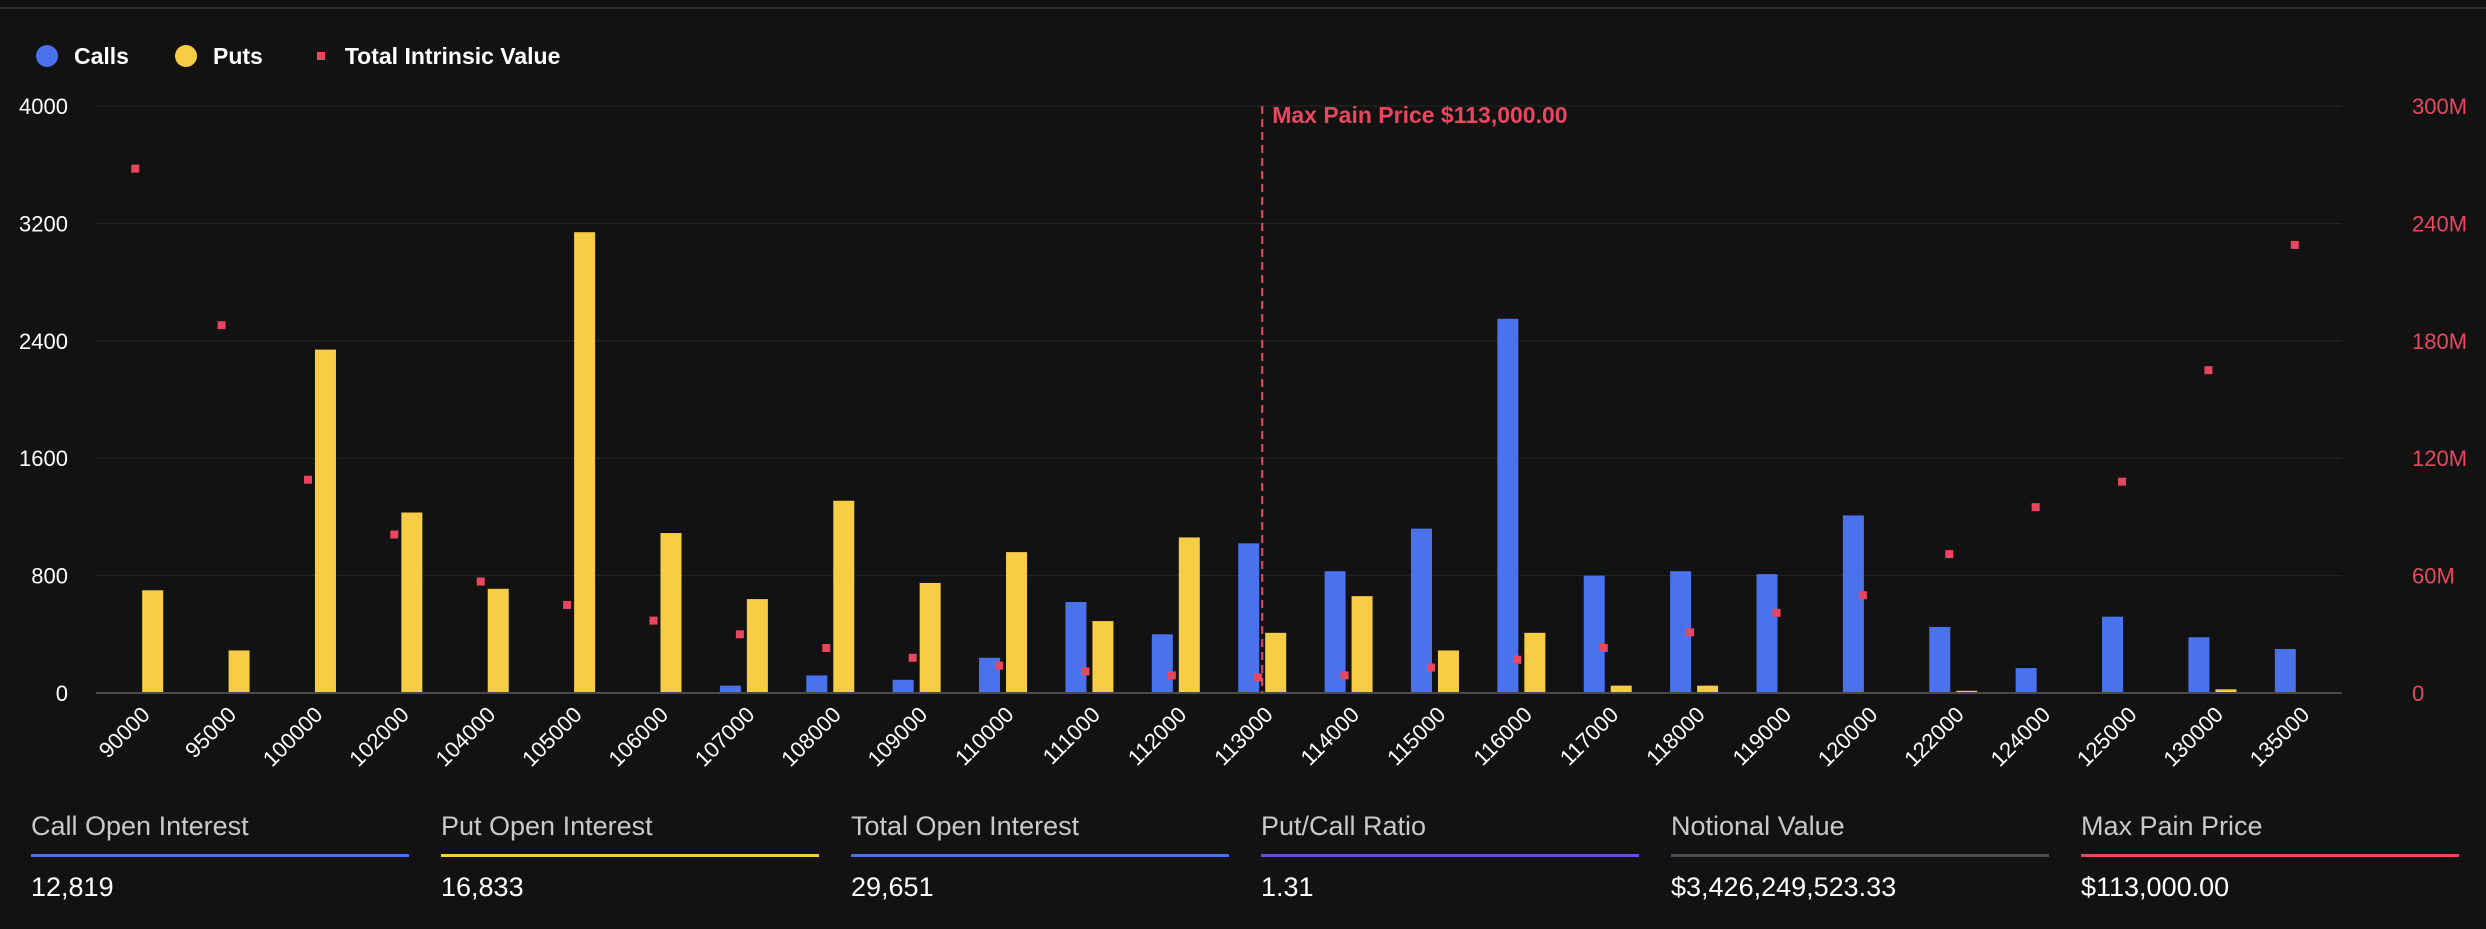 The image size is (2486, 929). What do you see at coordinates (2439, 341) in the screenshot?
I see `y2-tick-label: 180M` at bounding box center [2439, 341].